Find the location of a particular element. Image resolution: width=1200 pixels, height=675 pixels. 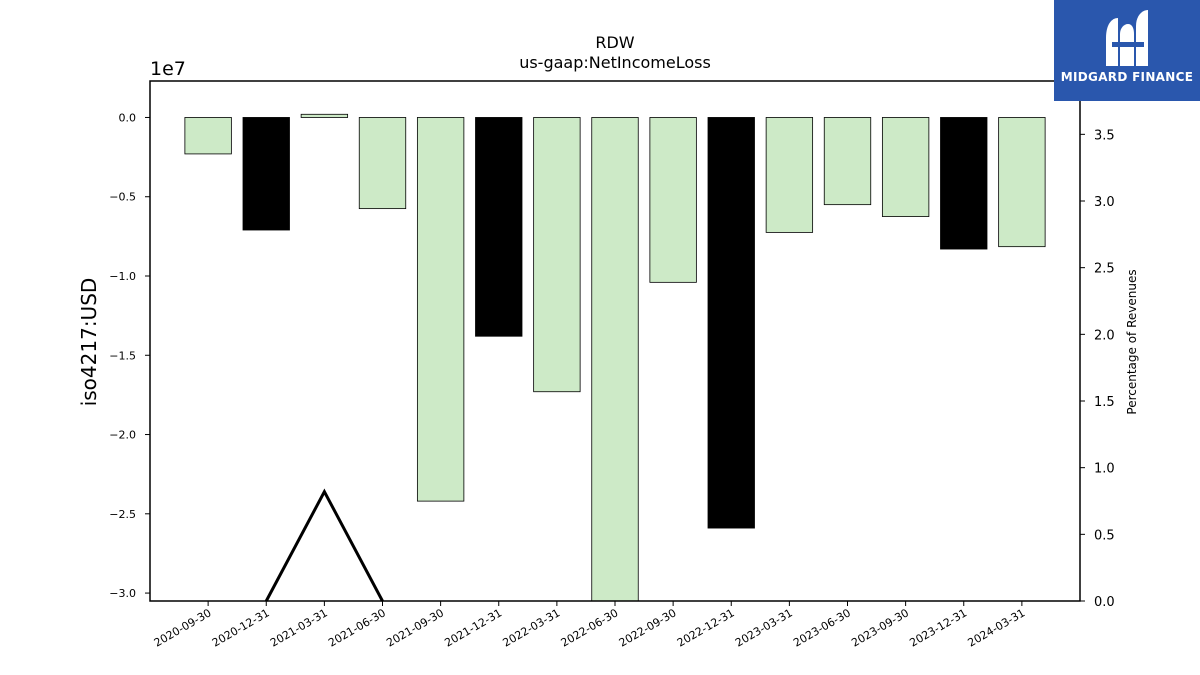

midgard-logo-icon is located at coordinates (1127, 38).